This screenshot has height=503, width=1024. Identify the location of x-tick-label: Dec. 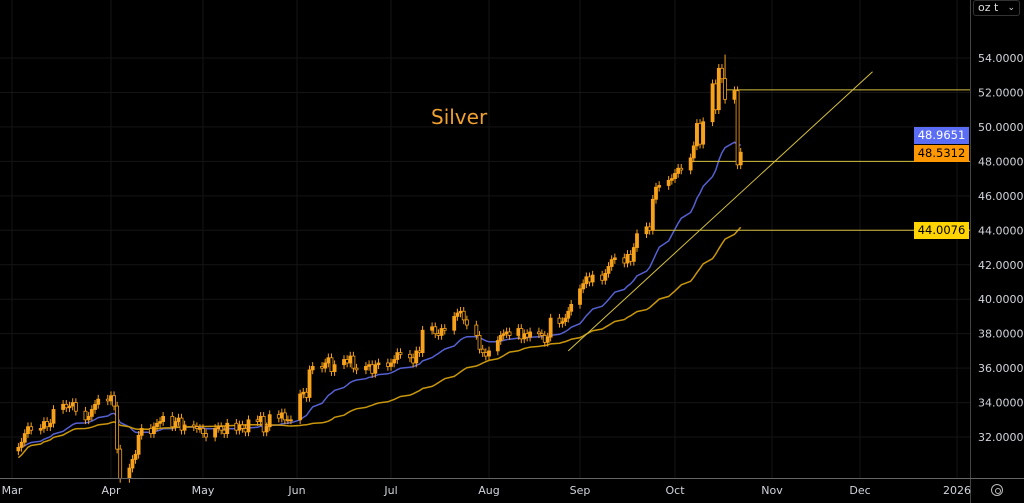
(859, 490).